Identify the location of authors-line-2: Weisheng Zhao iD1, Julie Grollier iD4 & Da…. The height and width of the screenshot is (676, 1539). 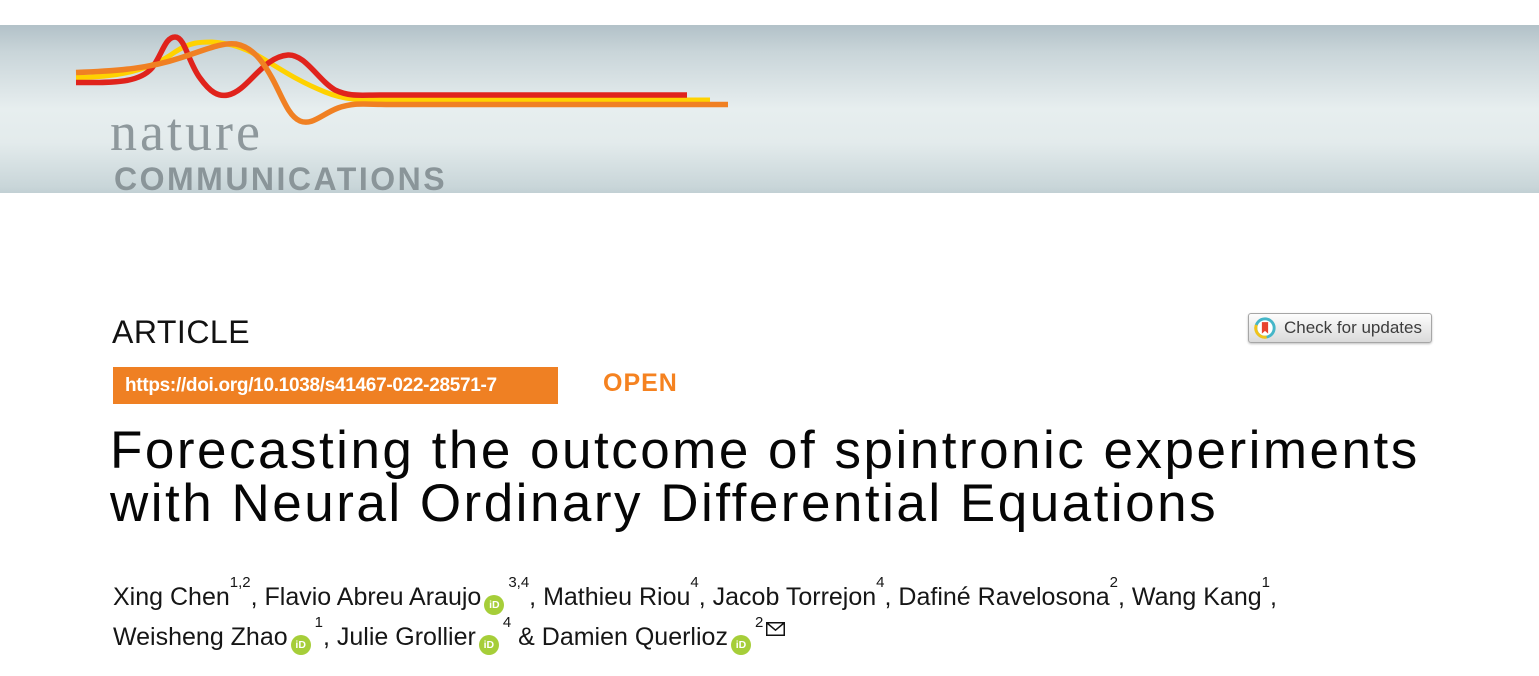
(695, 636).